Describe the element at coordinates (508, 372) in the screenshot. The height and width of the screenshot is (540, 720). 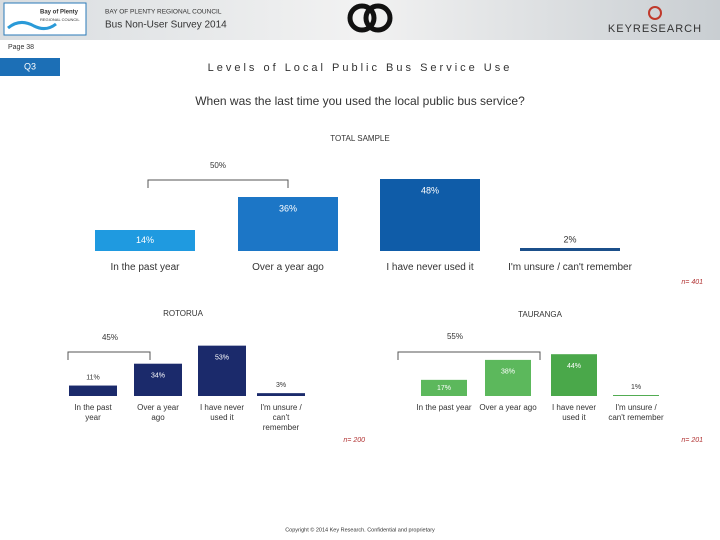
I see `value-label: 38%` at that location.